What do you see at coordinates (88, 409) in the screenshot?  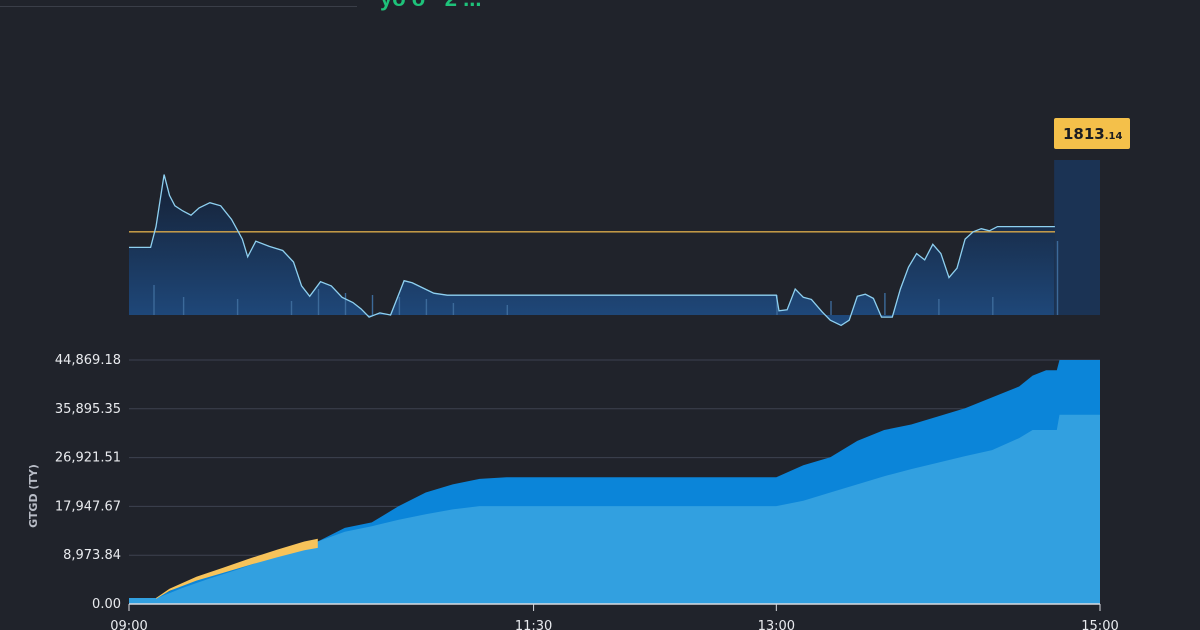 I see `y-tick-label: 35,895.35` at bounding box center [88, 409].